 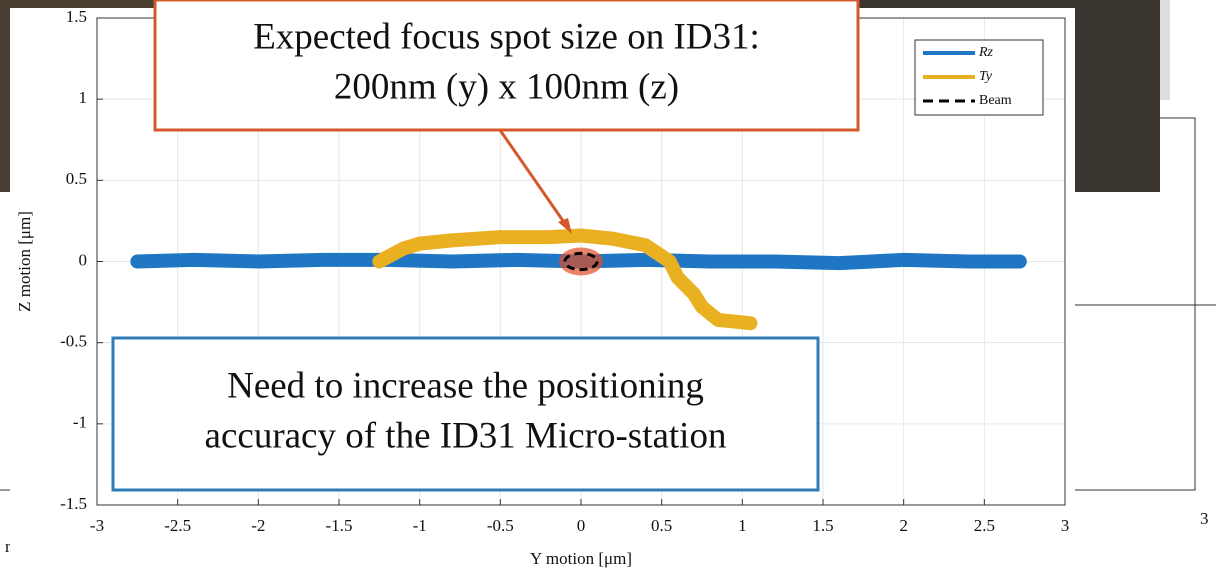 What do you see at coordinates (506, 36) in the screenshot?
I see `callout-text: Expected focus spot size on ID31:` at bounding box center [506, 36].